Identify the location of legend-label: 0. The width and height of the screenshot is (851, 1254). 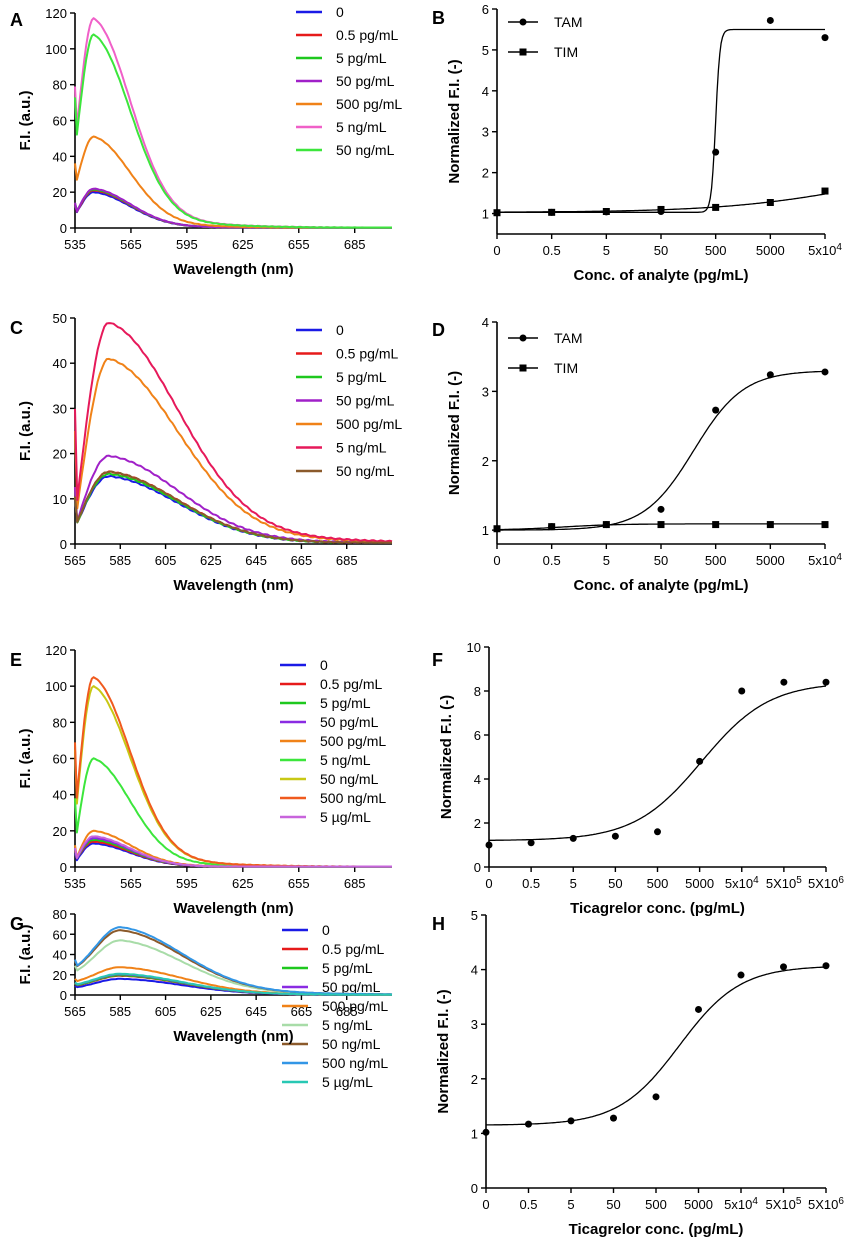
(340, 12).